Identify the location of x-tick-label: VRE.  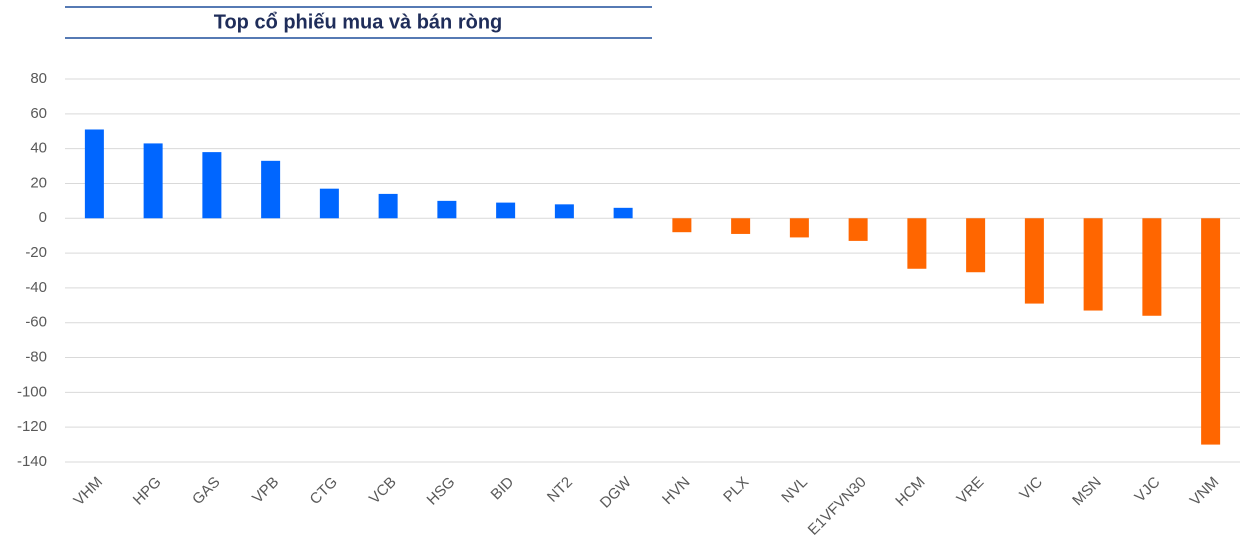
(970, 491).